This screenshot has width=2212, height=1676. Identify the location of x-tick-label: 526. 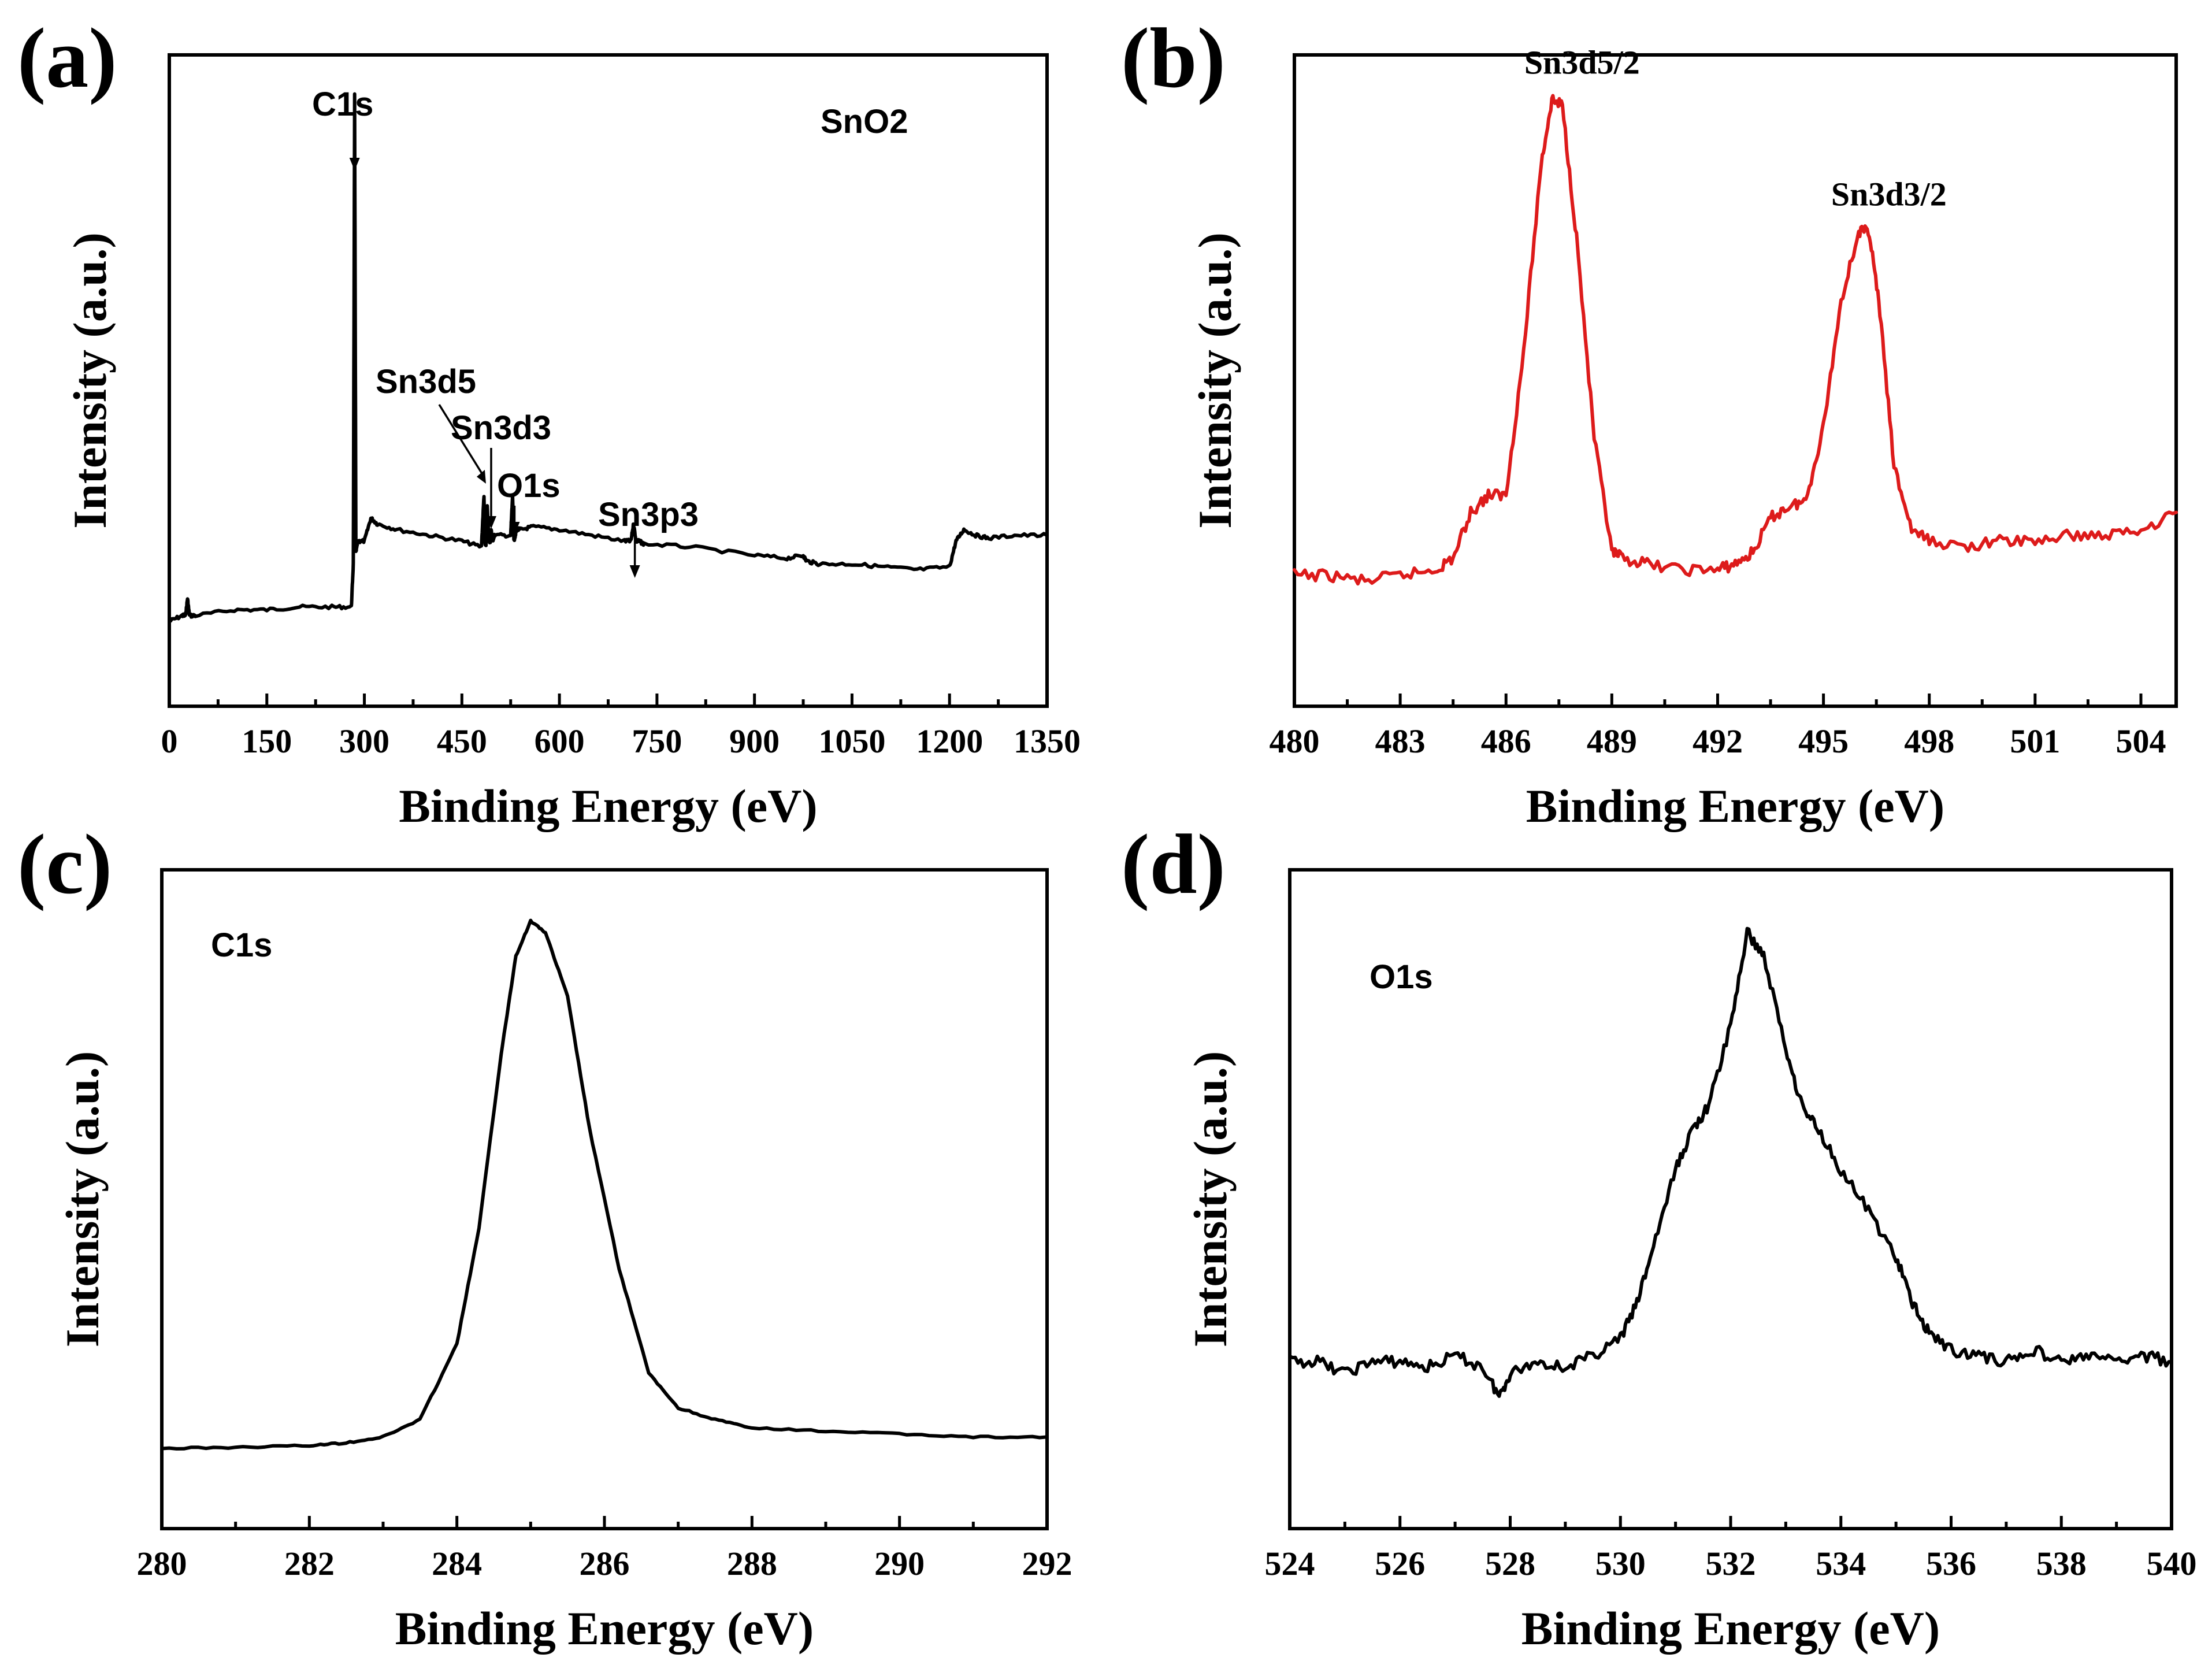
(1400, 1563).